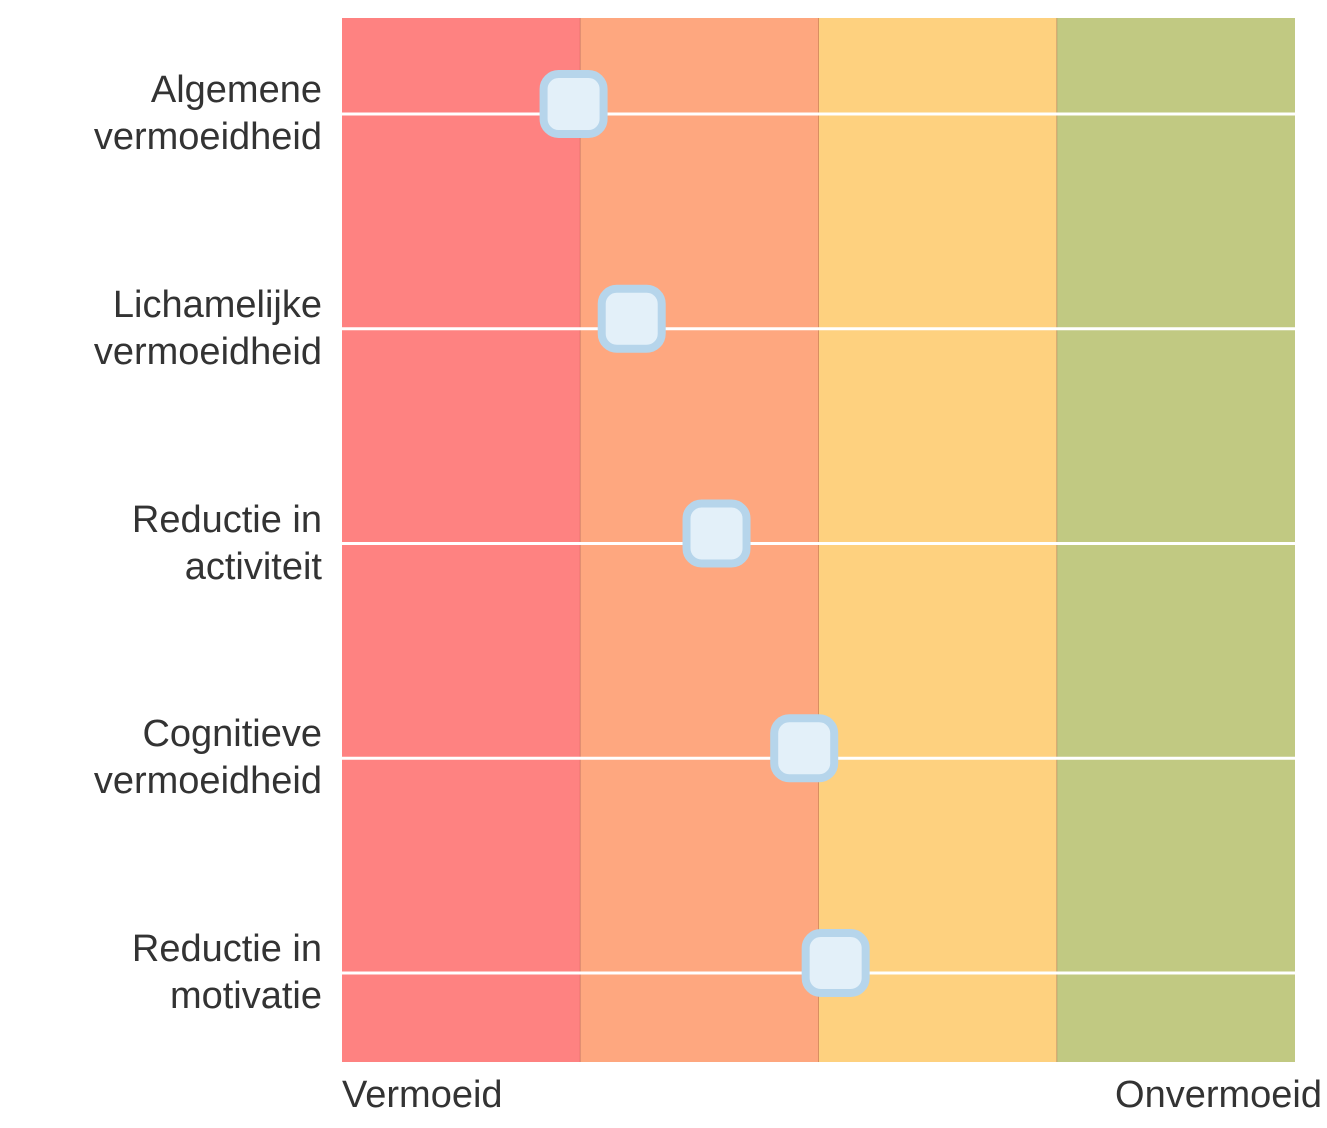 This screenshot has width=1327, height=1128. What do you see at coordinates (422, 1095) in the screenshot?
I see `low-label: Vermoeid` at bounding box center [422, 1095].